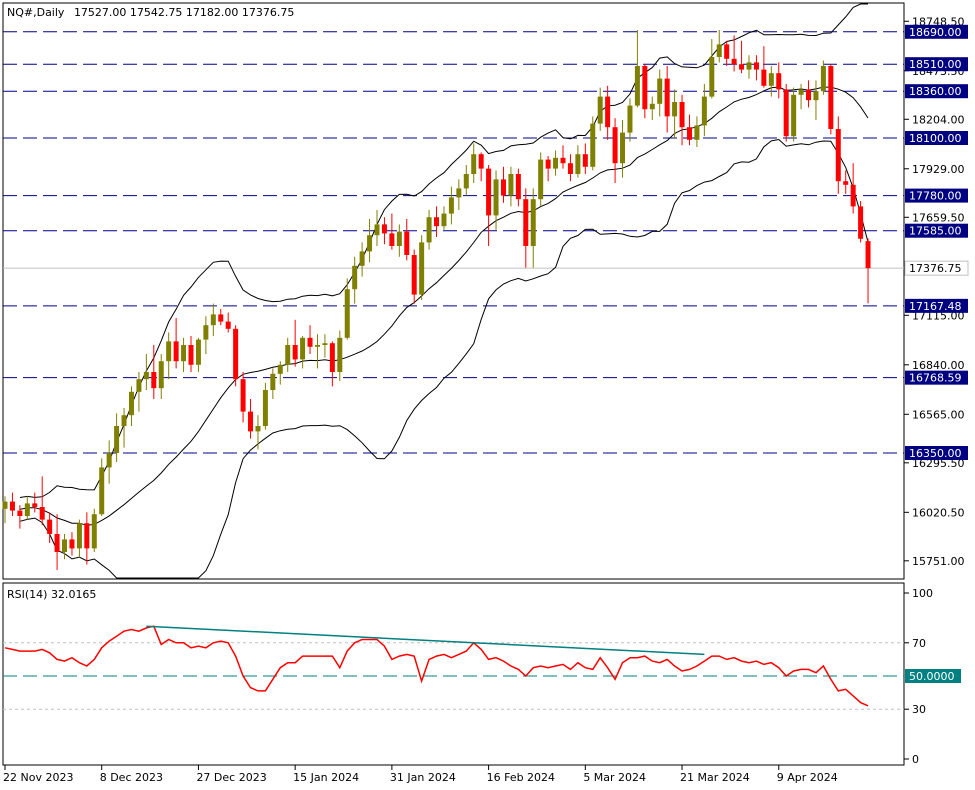 The image size is (975, 790). Describe the element at coordinates (614, 777) in the screenshot. I see `time-tick-label: 5 Mar 2024` at that location.